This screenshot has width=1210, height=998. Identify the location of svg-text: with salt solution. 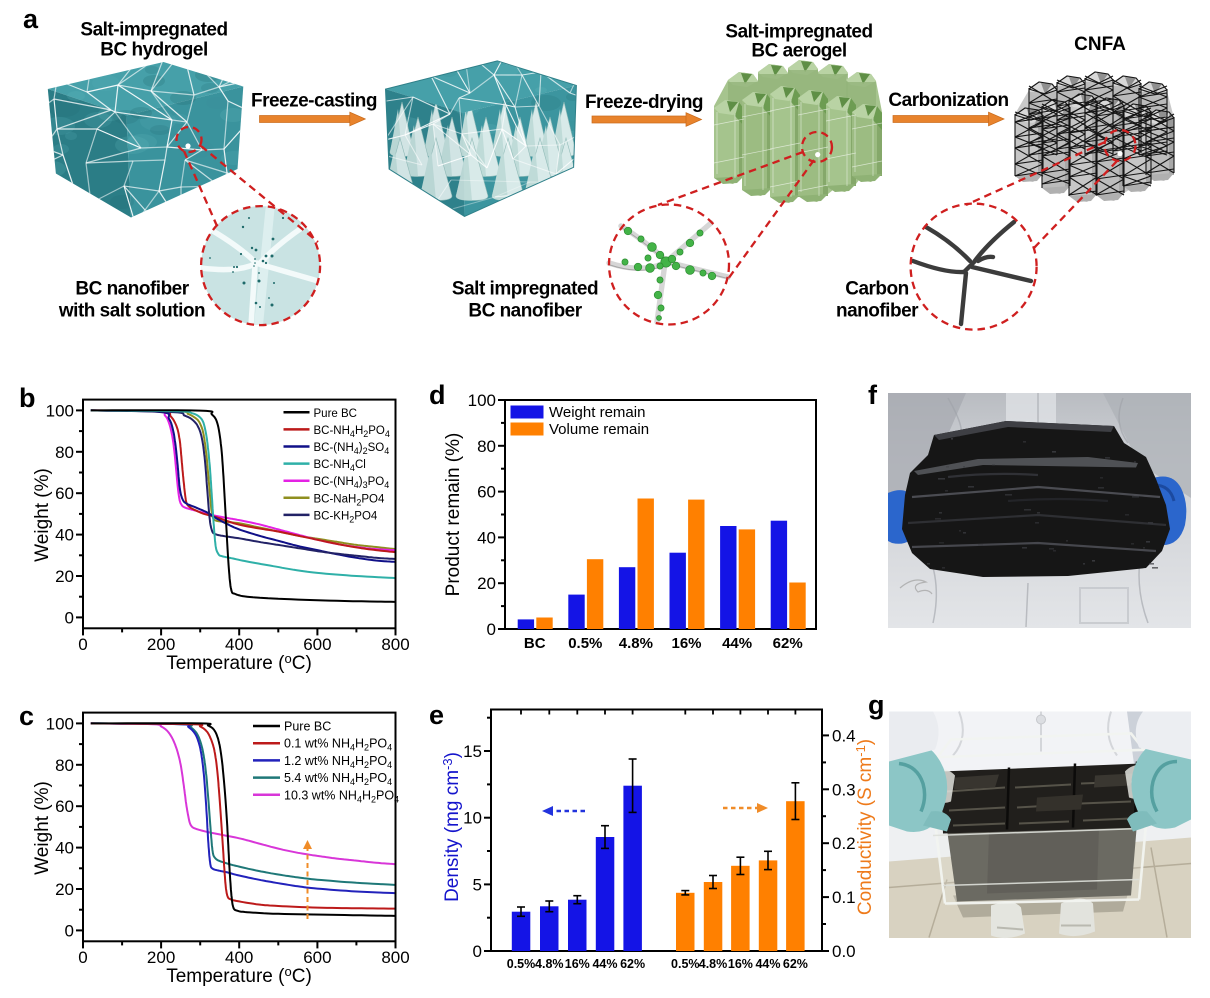
(131, 310).